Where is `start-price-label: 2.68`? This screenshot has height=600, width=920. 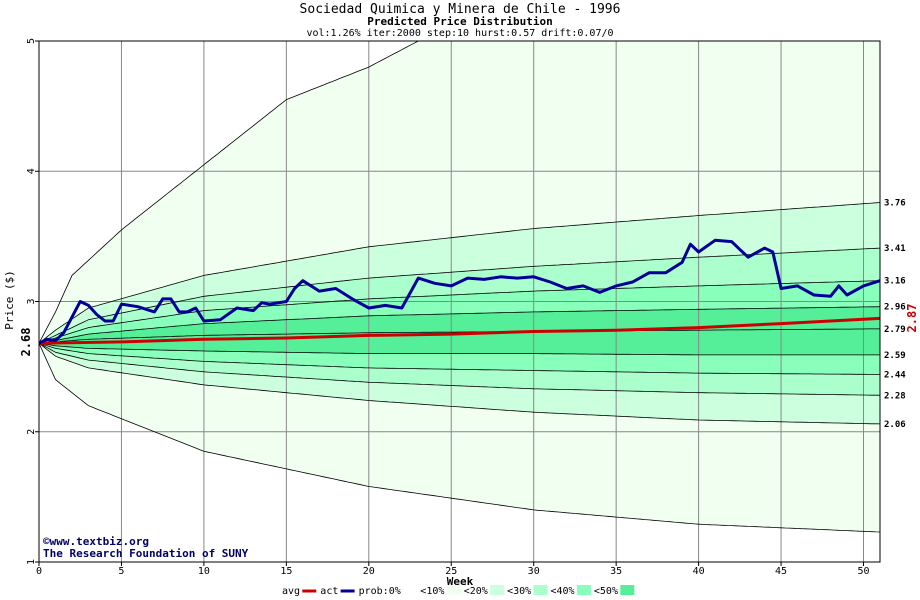
start-price-label: 2.68 is located at coordinates (26, 342).